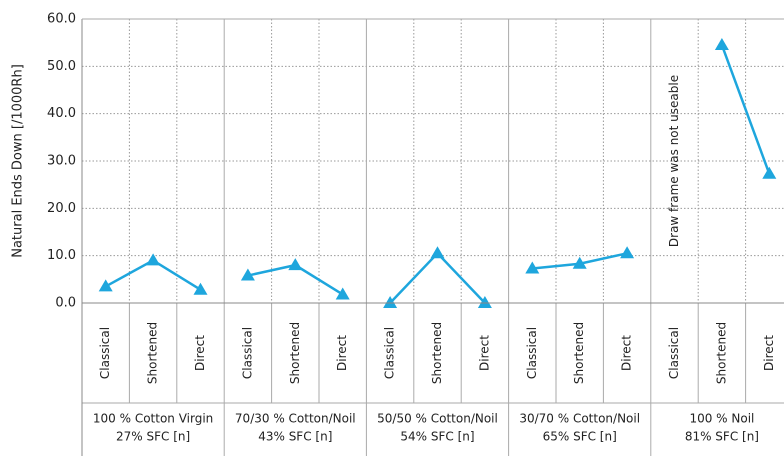 The height and width of the screenshot is (456, 784). I want to click on group-label: 30/70 % Cotton/Noil, so click(579, 419).